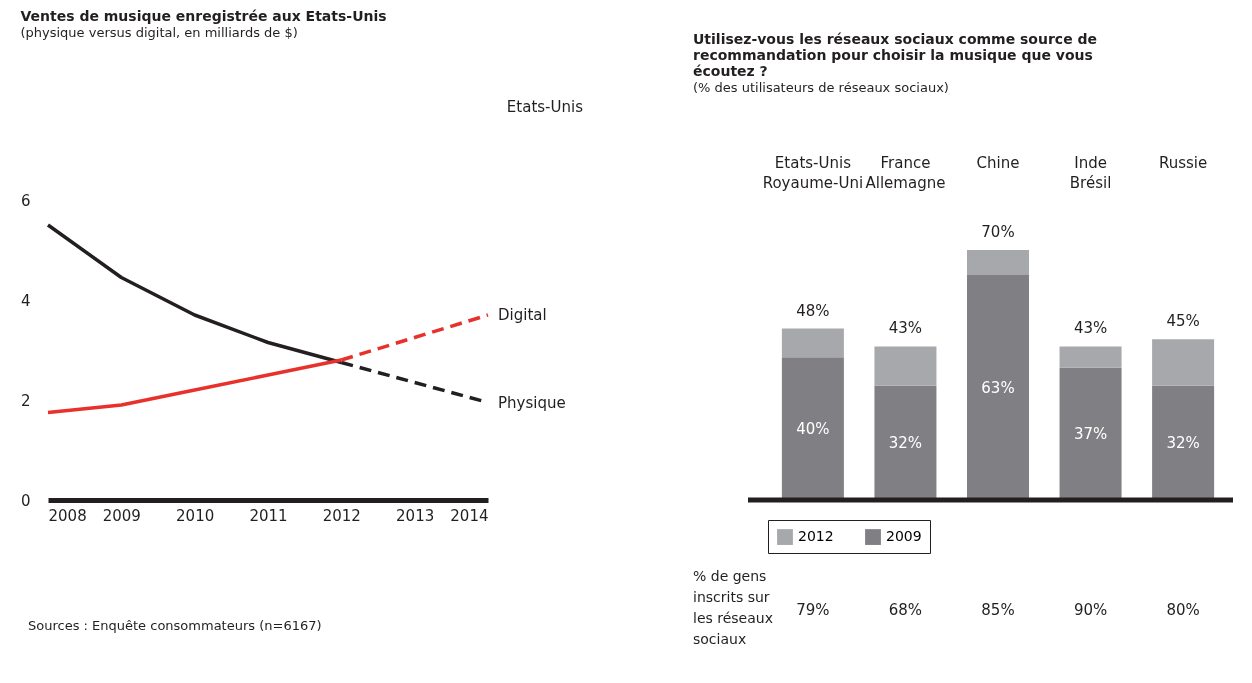 The image size is (1252, 683). Describe the element at coordinates (121, 515) in the screenshot. I see `x-tick-label: 2009` at that location.